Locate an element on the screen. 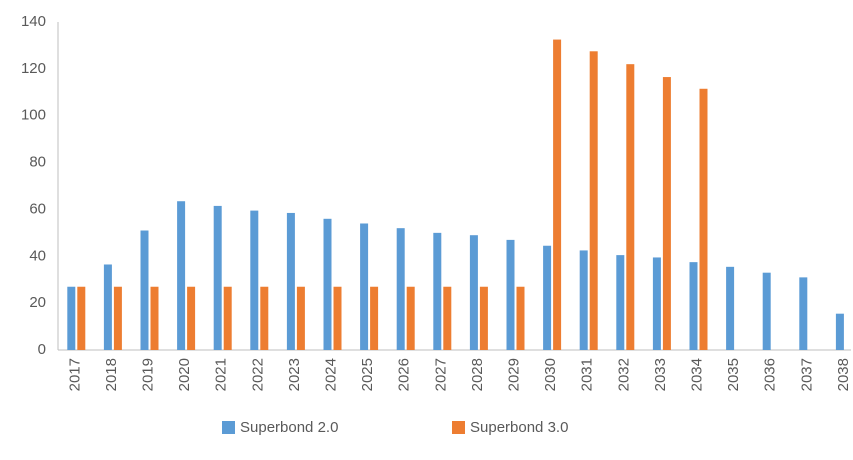 The width and height of the screenshot is (853, 460). y-tick-label: 120 is located at coordinates (33, 68).